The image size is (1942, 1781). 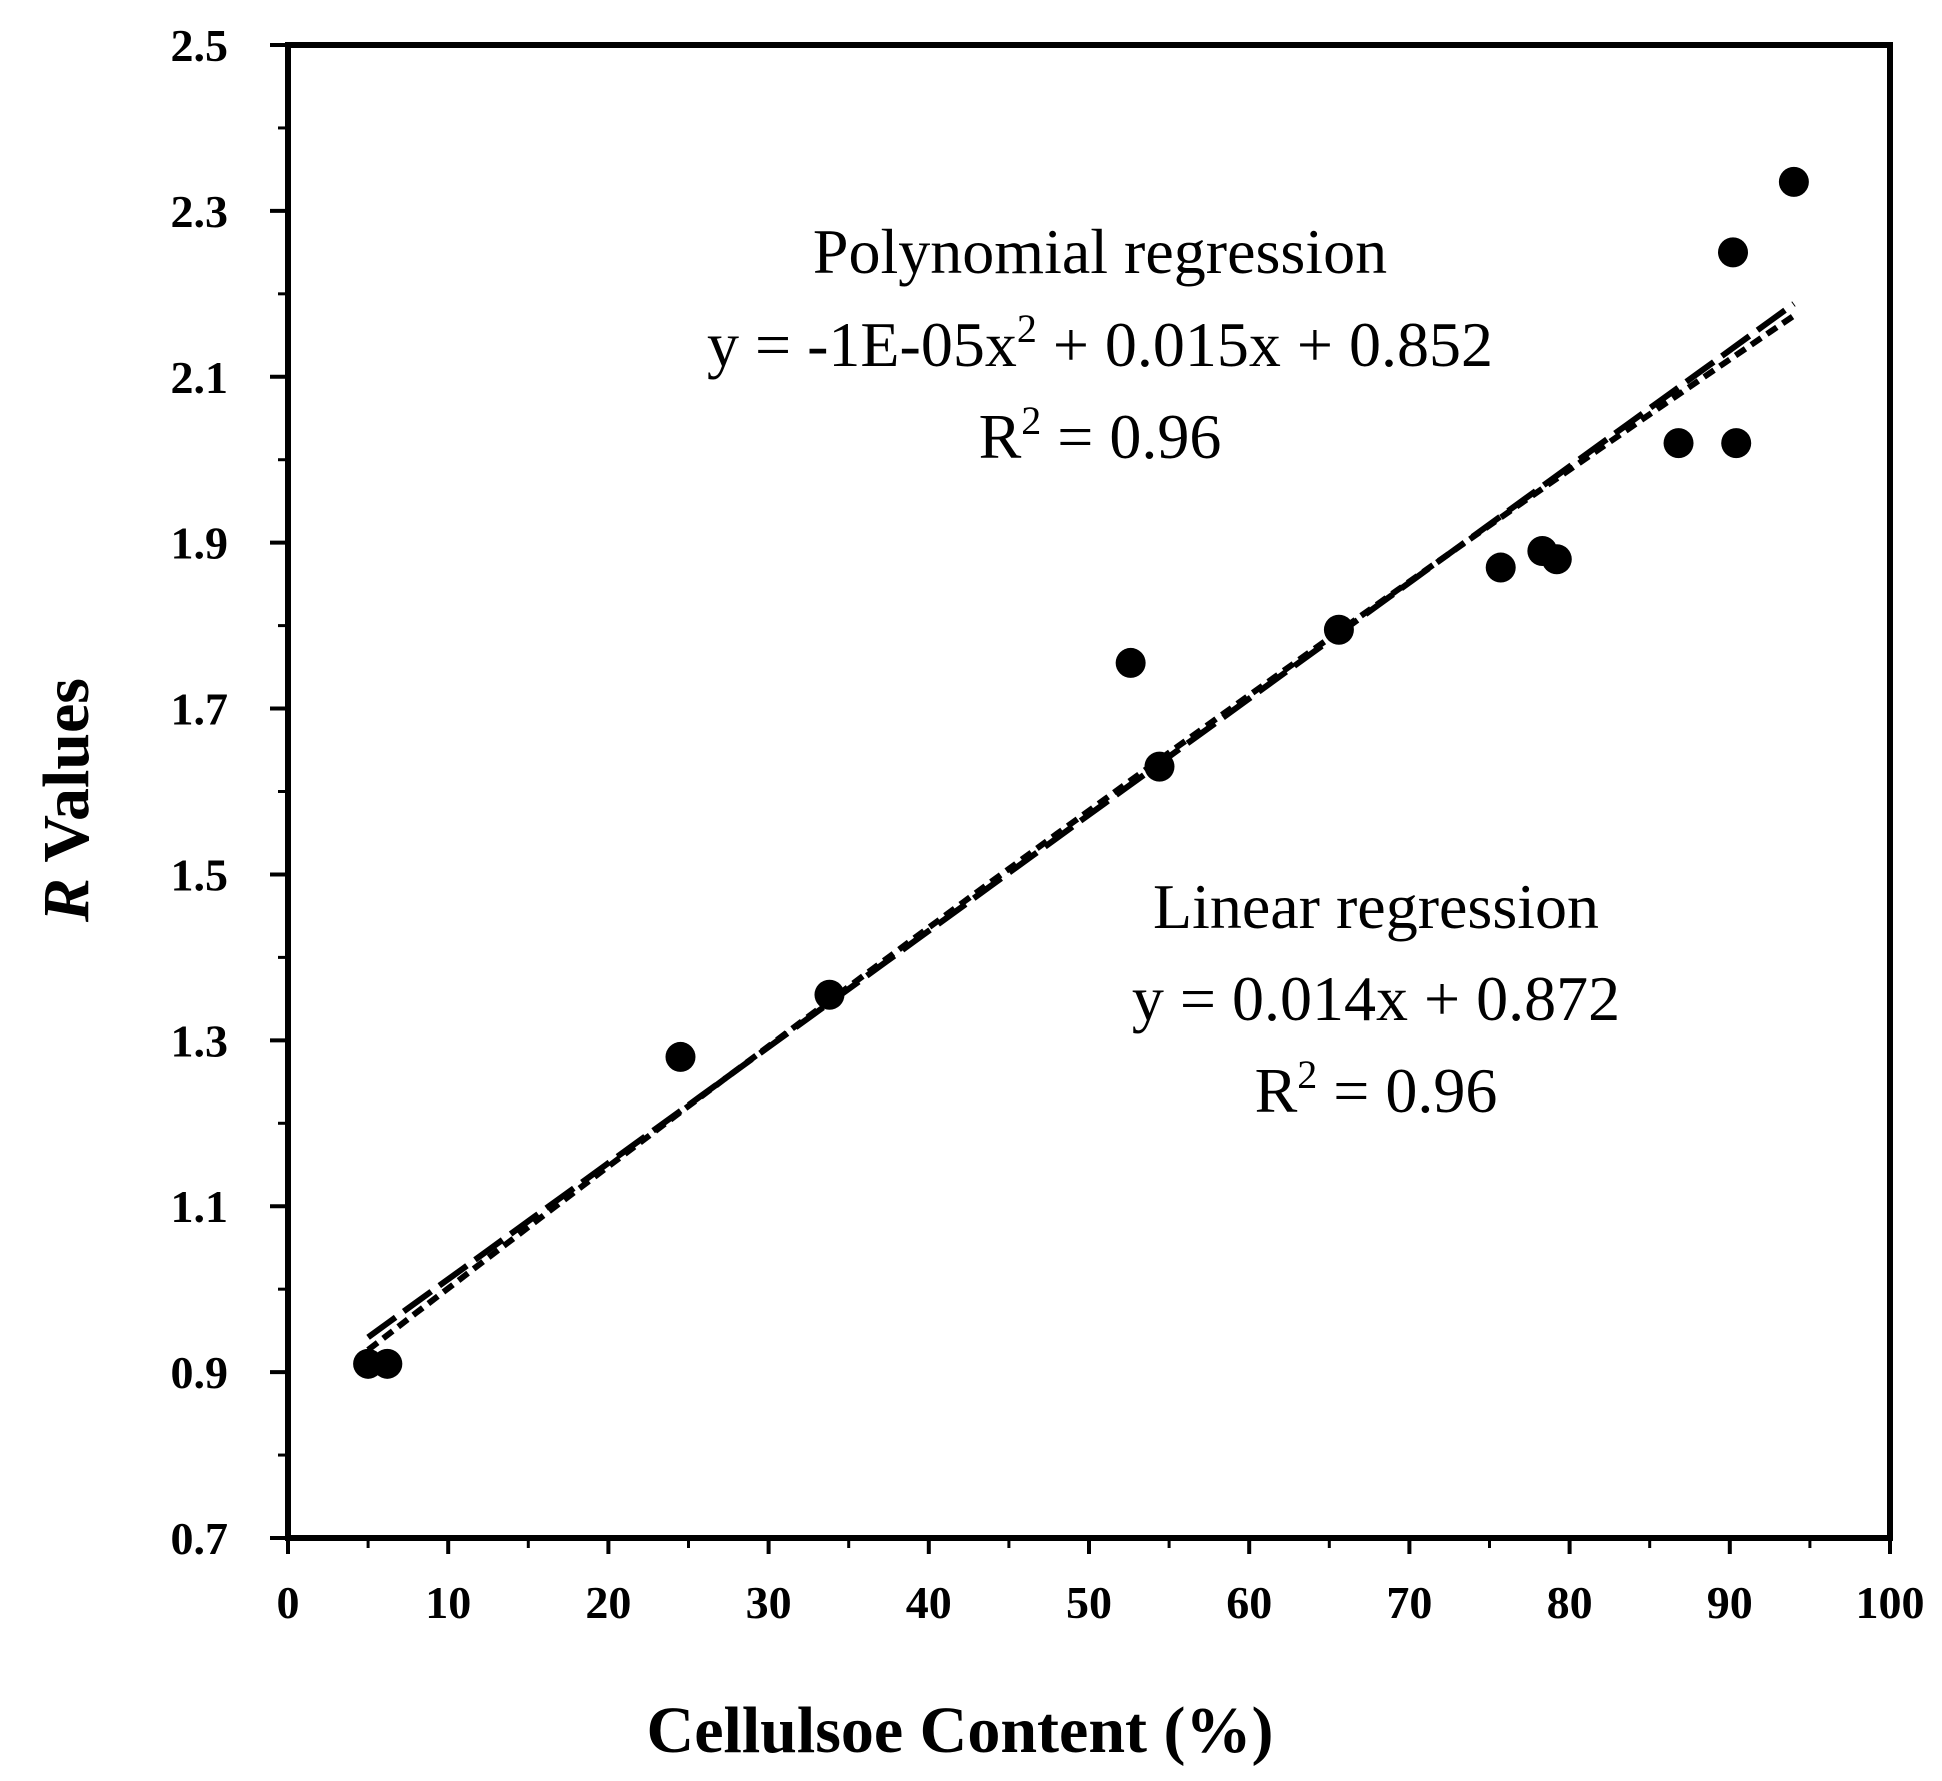 I want to click on x-axis-title: Cellulsoe Content (%), so click(x=960, y=1730).